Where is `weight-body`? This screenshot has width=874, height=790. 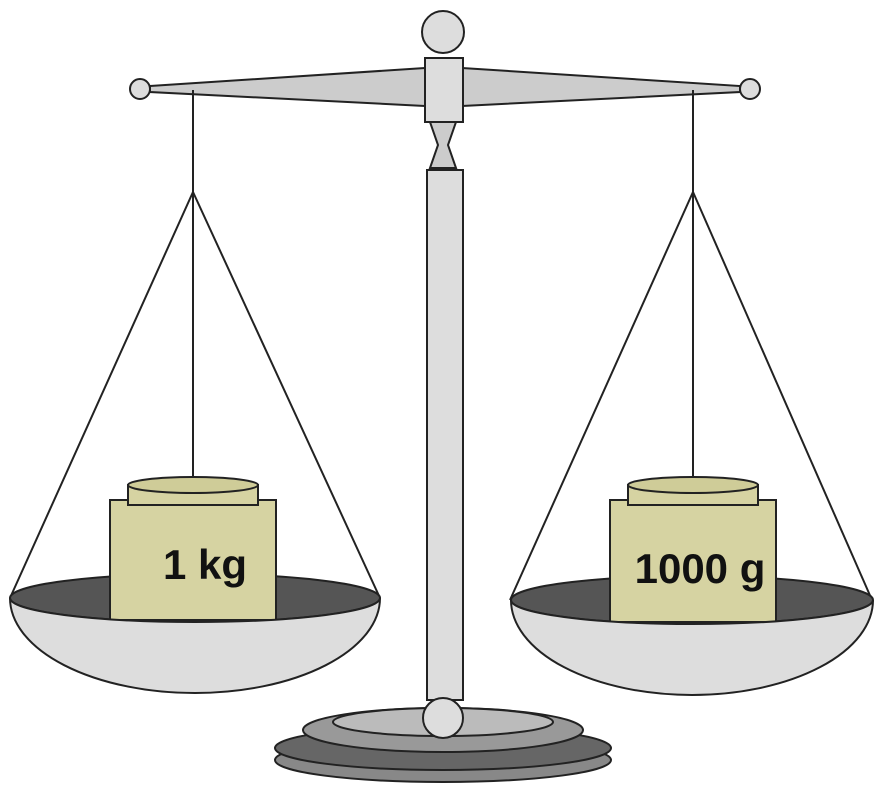 weight-body is located at coordinates (693, 561).